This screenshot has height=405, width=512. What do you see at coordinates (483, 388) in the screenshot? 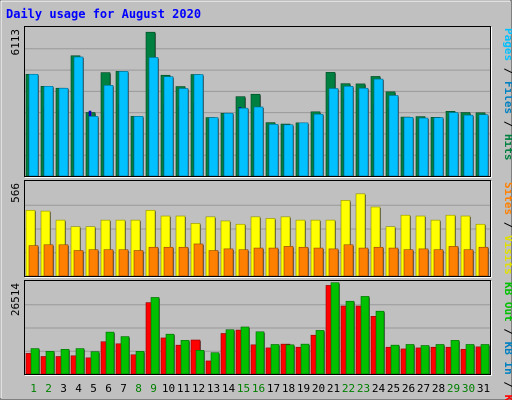
I see `x-tick-label-day-31: 31` at bounding box center [483, 388].